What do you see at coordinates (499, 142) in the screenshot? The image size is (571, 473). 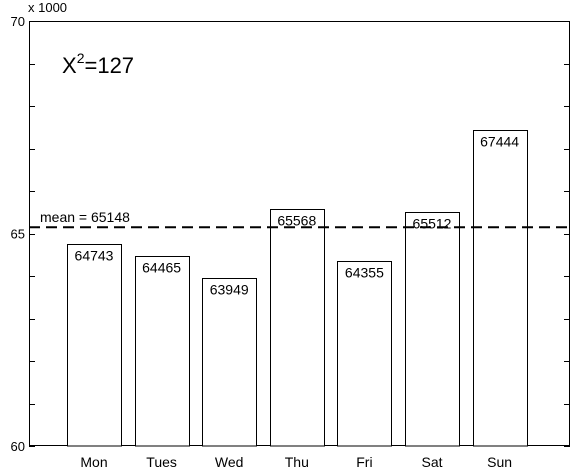 I see `bar-value-label: 67444` at bounding box center [499, 142].